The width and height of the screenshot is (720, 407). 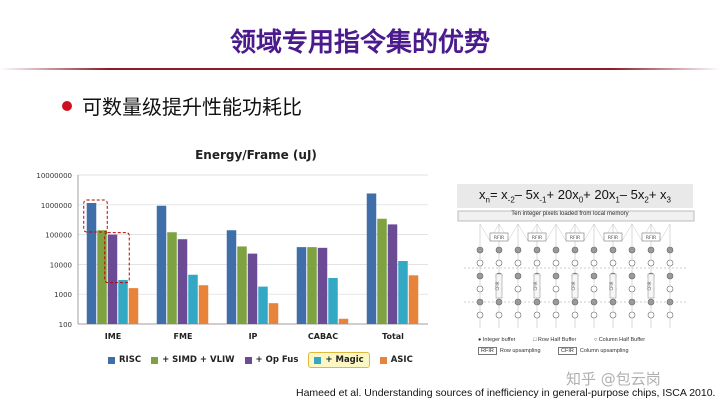 I want to click on legend-column-half-buffer: ○ Column Half Buffer, so click(x=619, y=340).